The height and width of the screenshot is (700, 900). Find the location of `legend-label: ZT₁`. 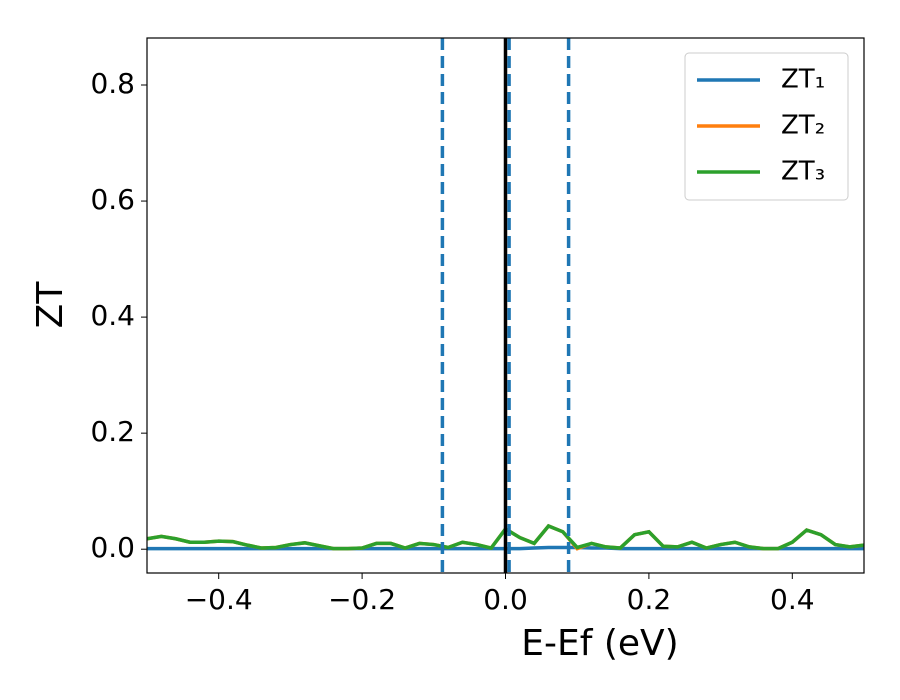

legend-label: ZT₁ is located at coordinates (803, 80).